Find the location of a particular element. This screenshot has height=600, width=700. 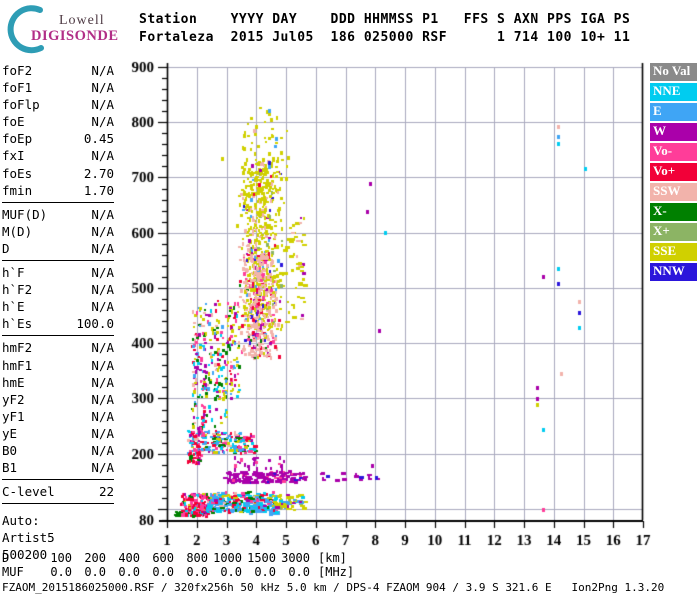

parameter-group: MUF(D) N/A M(D) N/A D N/A is located at coordinates (58, 234).